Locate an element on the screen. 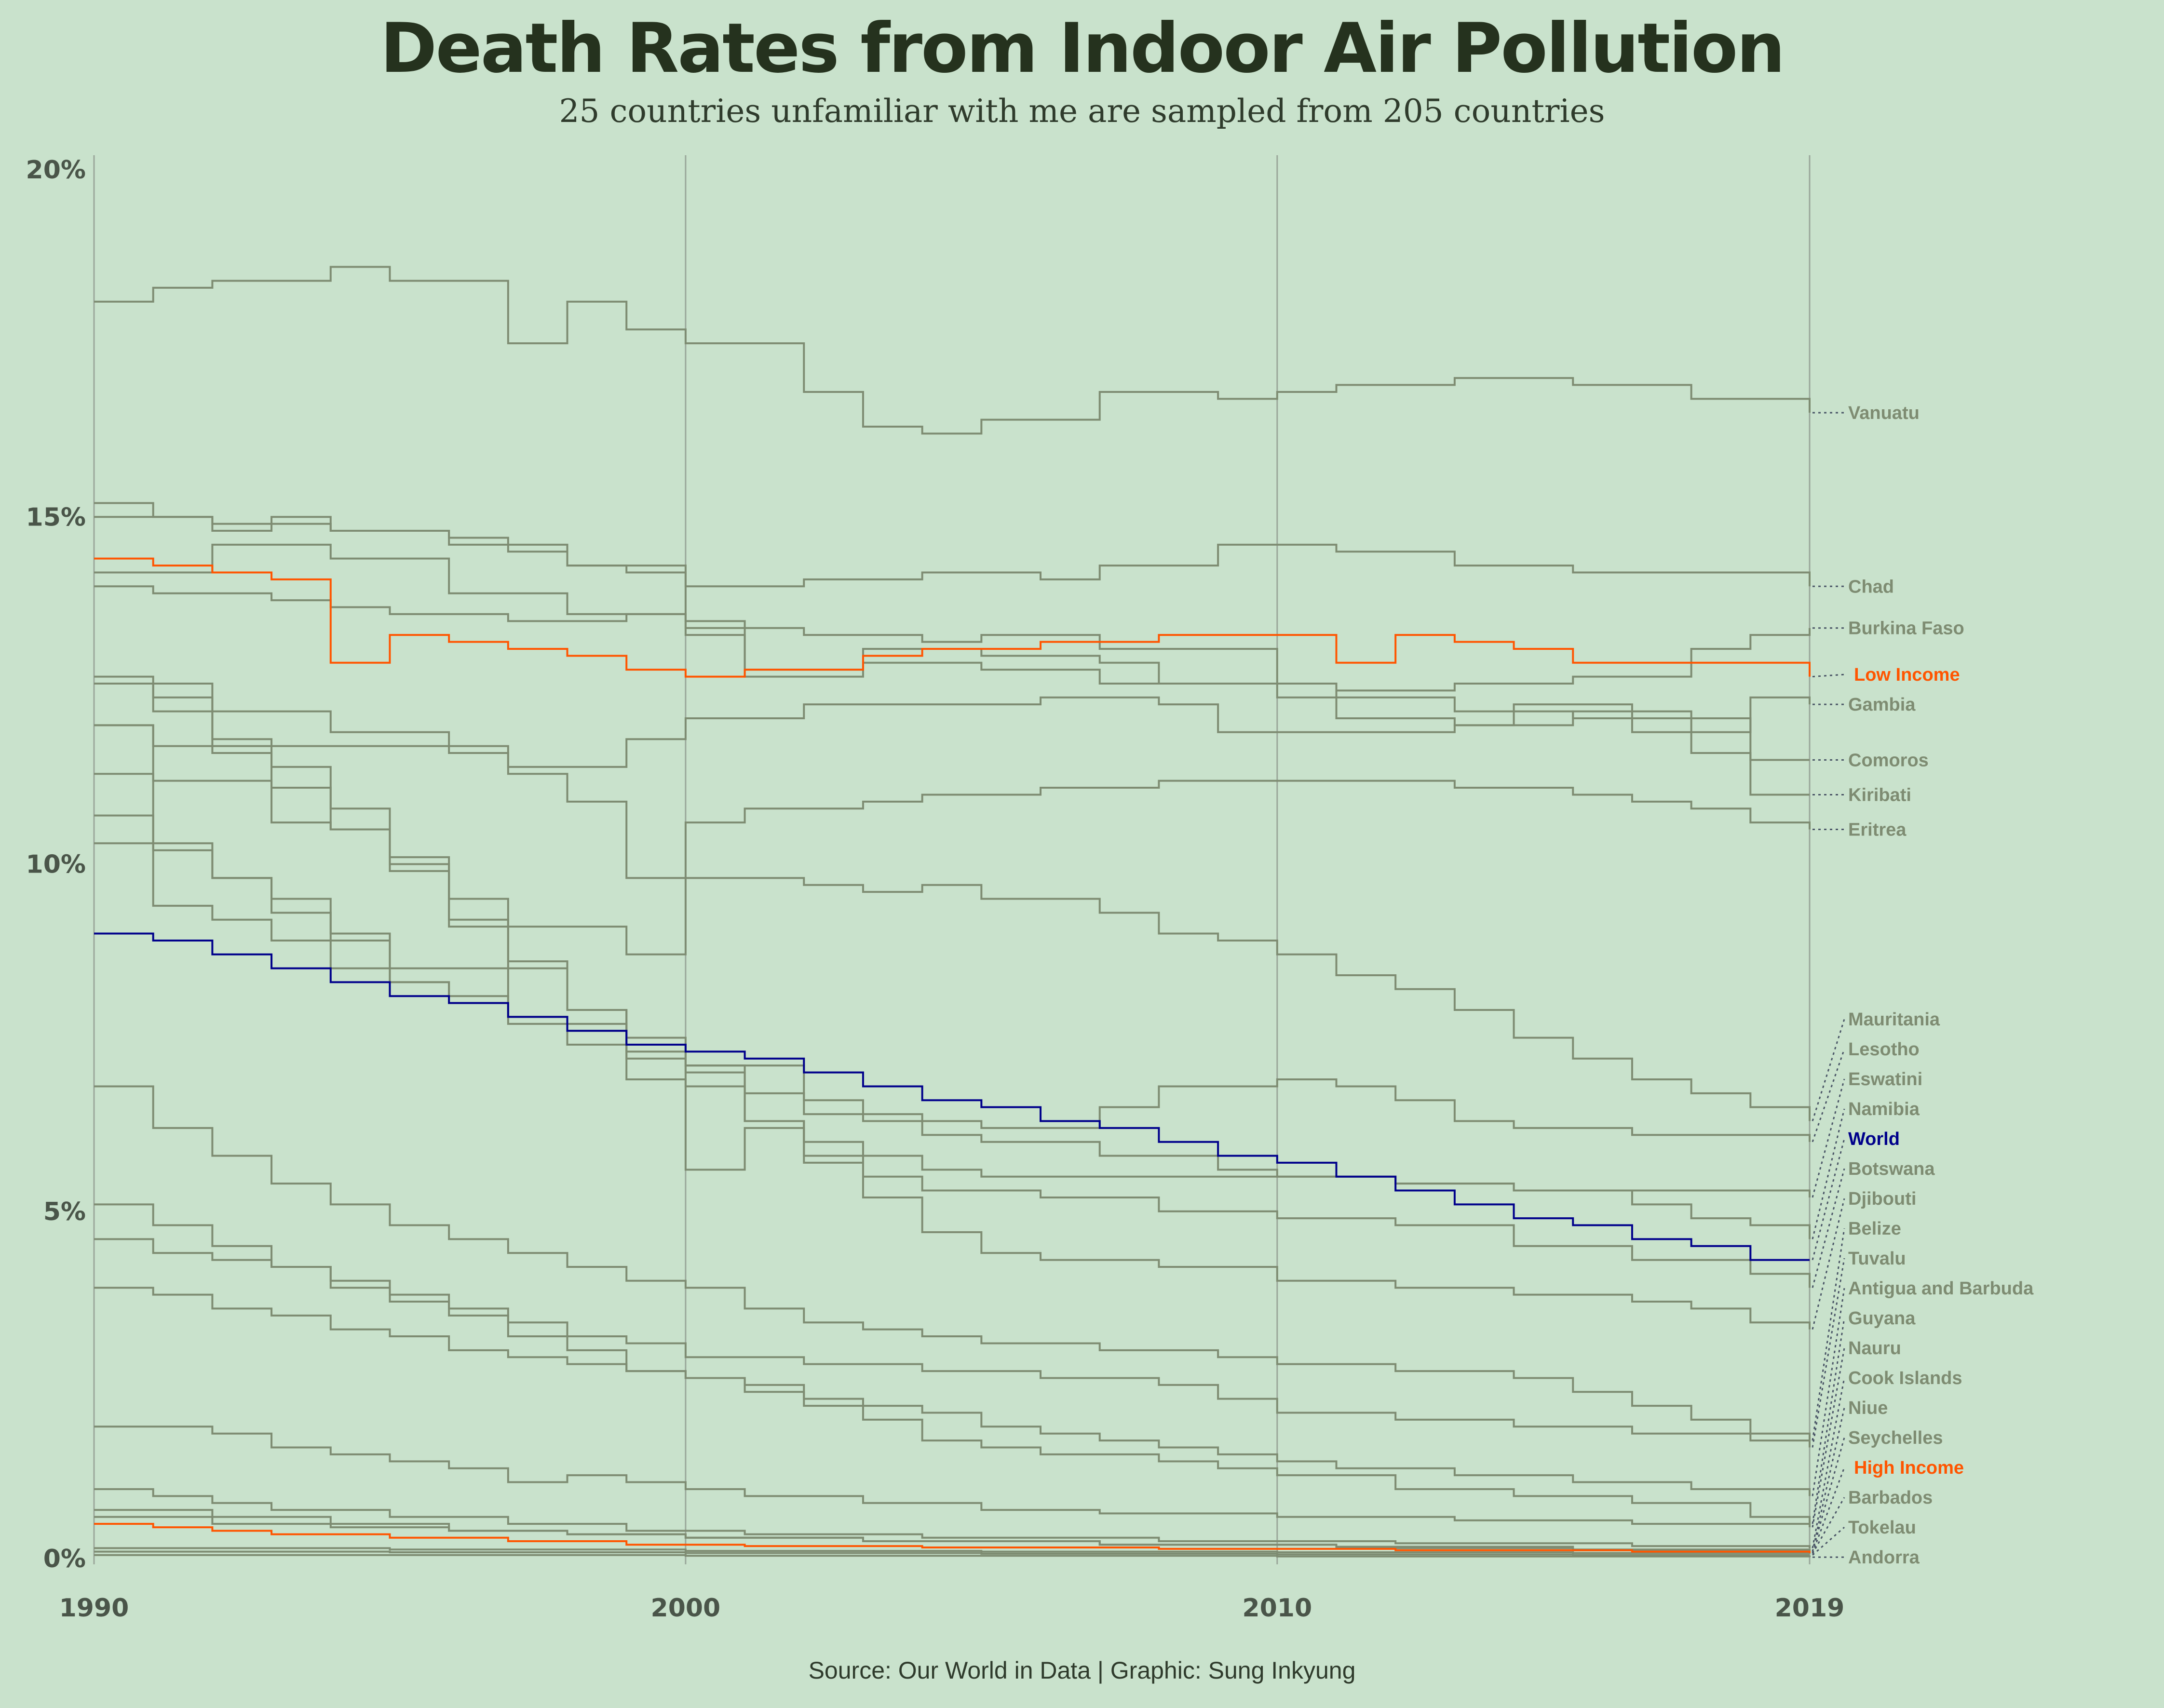  series-label-antigua-and-barbuda: Antigua and Barbuda is located at coordinates (1941, 1288).